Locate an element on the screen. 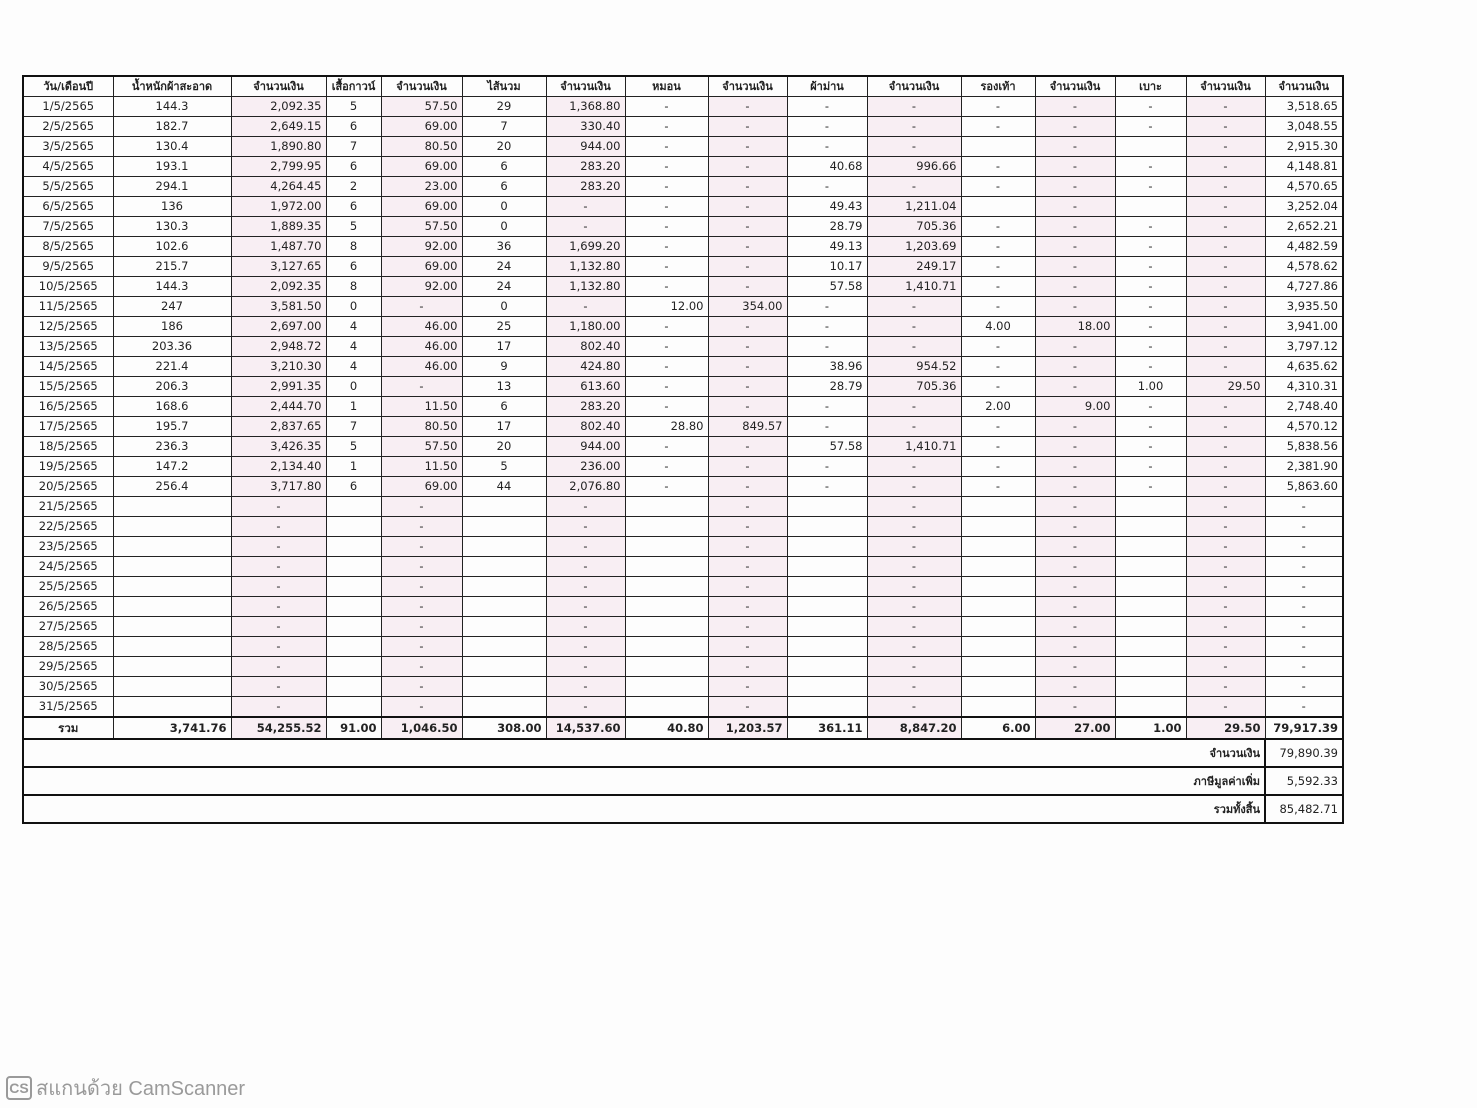 Image resolution: width=1477 pixels, height=1108 pixels. table-cell: 144.3 is located at coordinates (172, 106).